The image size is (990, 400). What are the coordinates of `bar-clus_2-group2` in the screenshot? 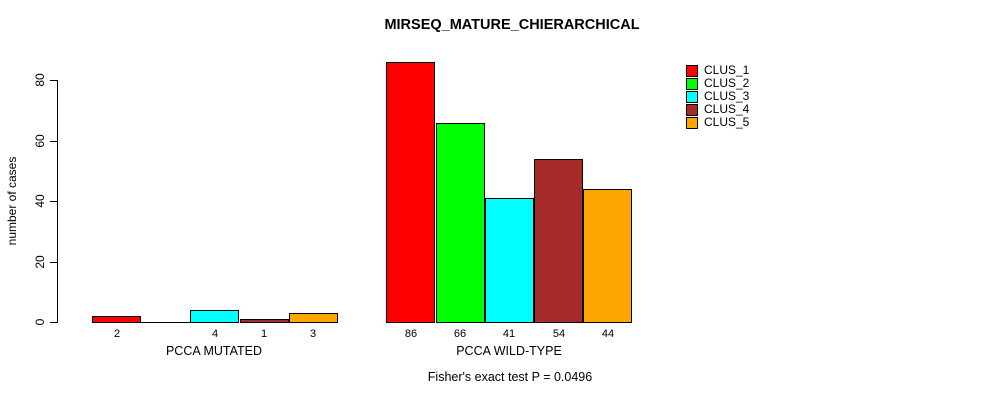 It's located at (460, 223).